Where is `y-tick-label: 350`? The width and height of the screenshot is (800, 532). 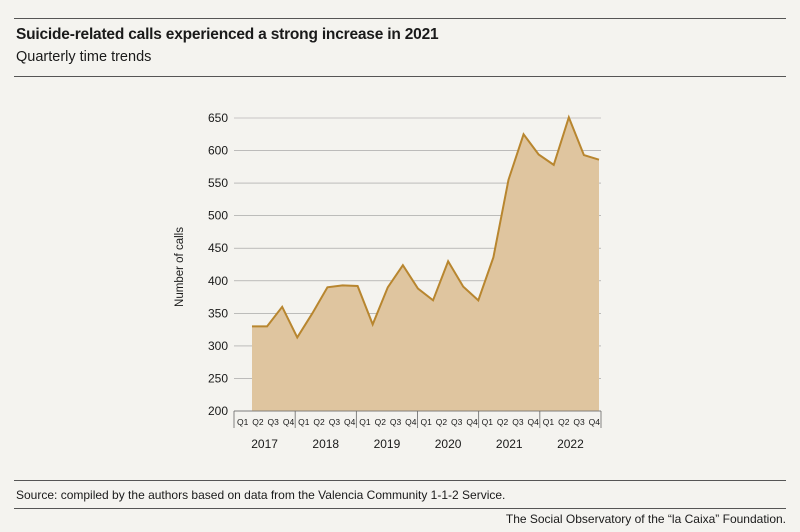 y-tick-label: 350 is located at coordinates (218, 313).